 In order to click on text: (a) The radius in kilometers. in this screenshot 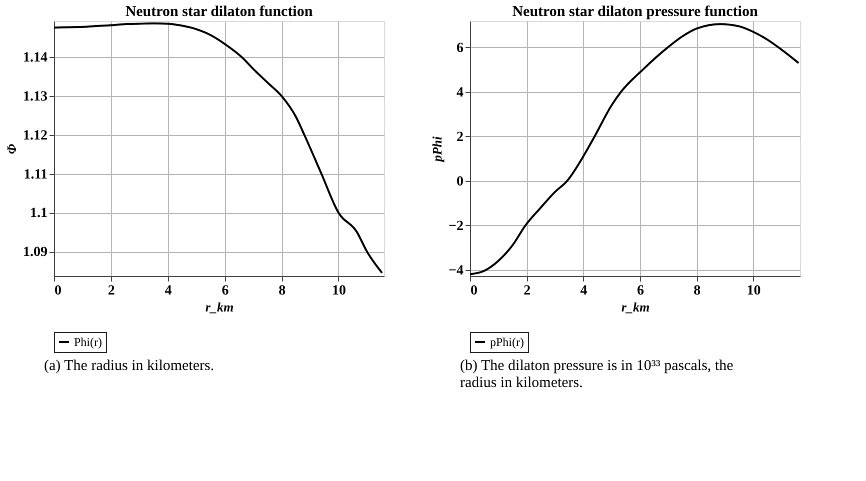, I will do `click(129, 366)`.